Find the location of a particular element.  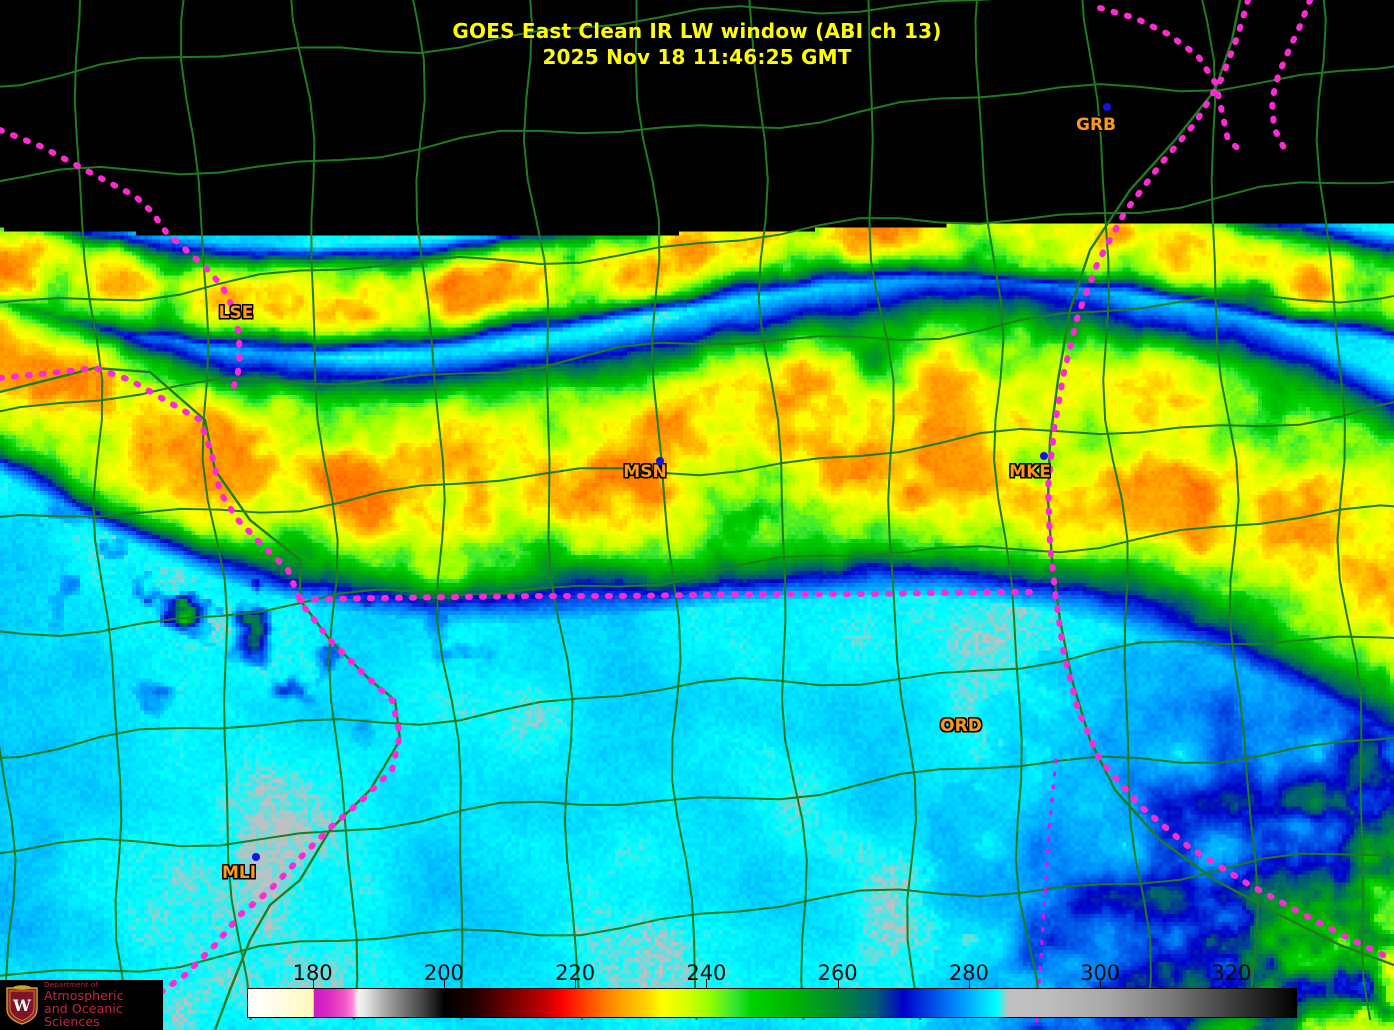

city-label-lse: LSE is located at coordinates (236, 313).